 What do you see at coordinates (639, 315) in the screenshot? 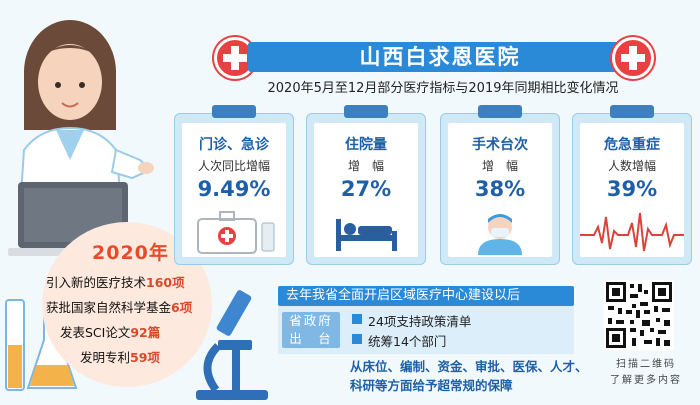
I see `qr-code` at bounding box center [639, 315].